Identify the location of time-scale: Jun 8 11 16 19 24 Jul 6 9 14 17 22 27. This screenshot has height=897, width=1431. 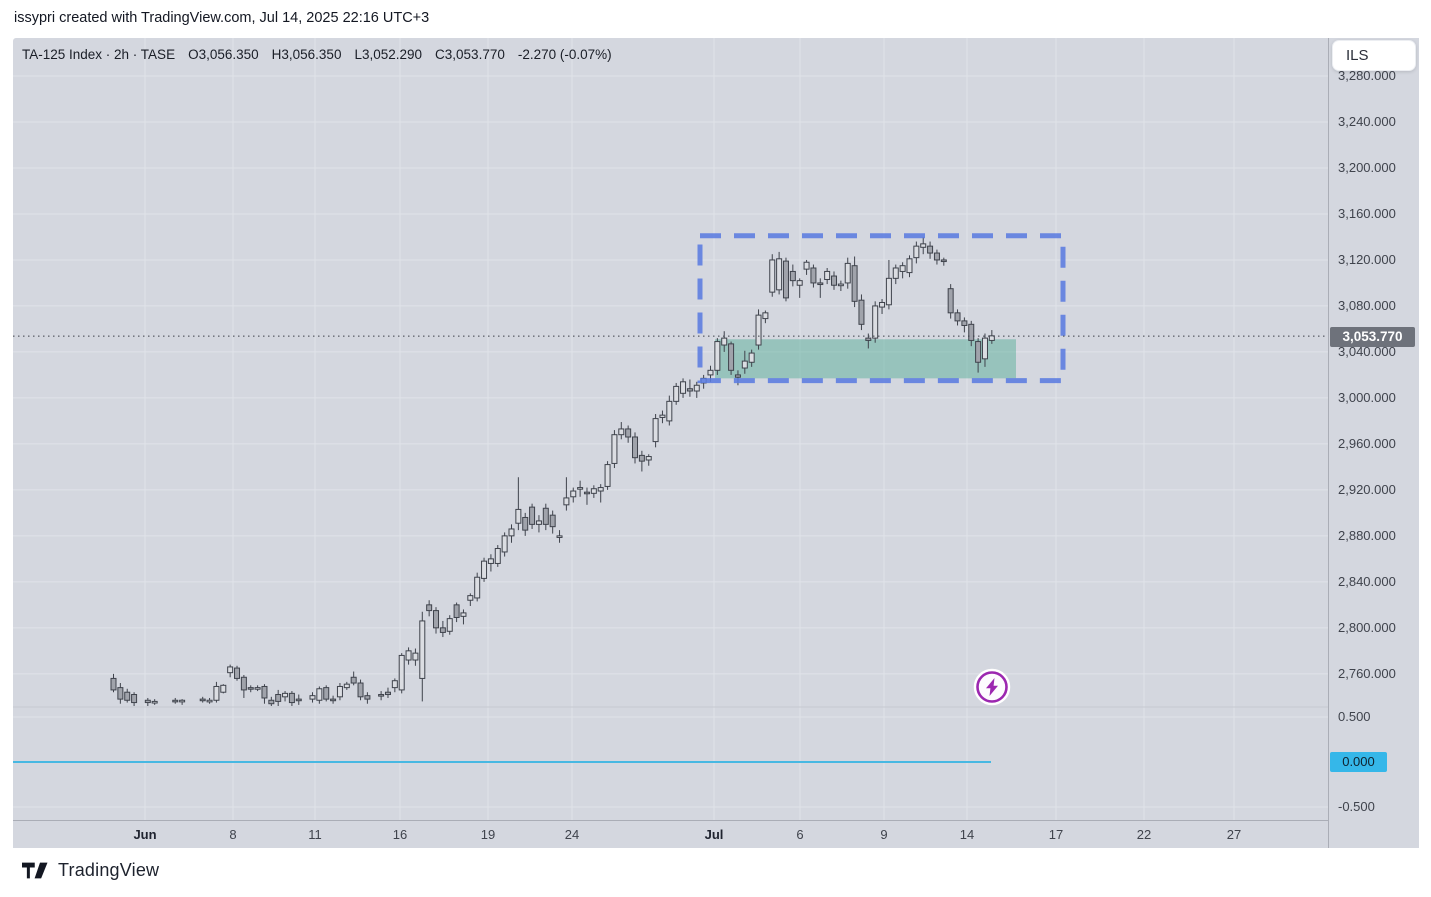
(716, 834).